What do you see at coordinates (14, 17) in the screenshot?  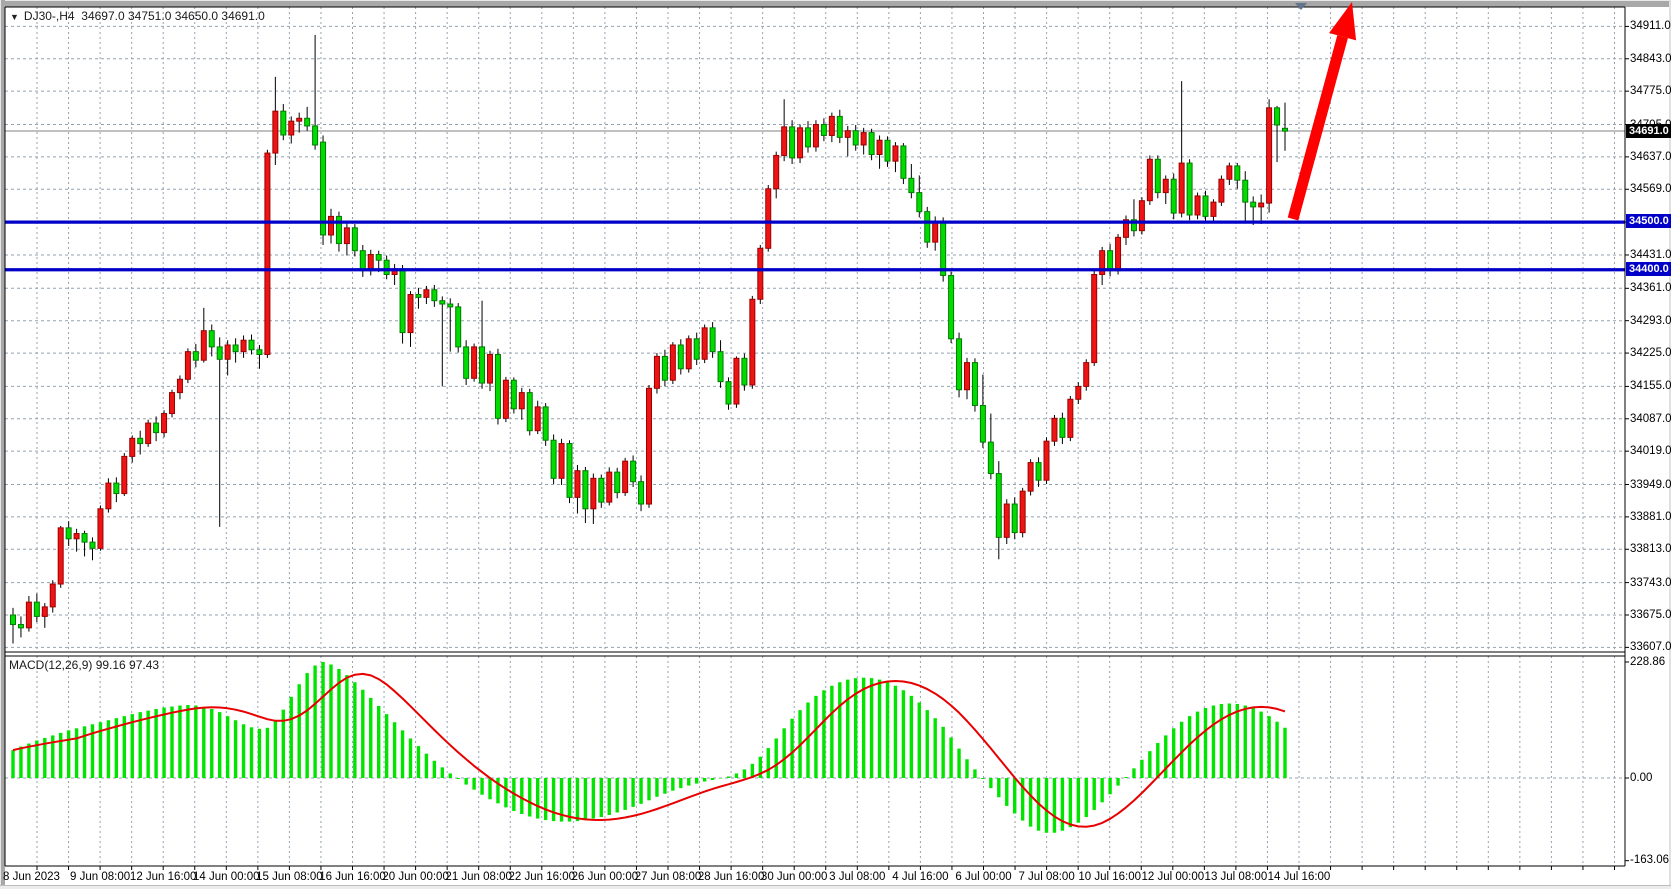 I see `chevron-down-icon: ▼` at bounding box center [14, 17].